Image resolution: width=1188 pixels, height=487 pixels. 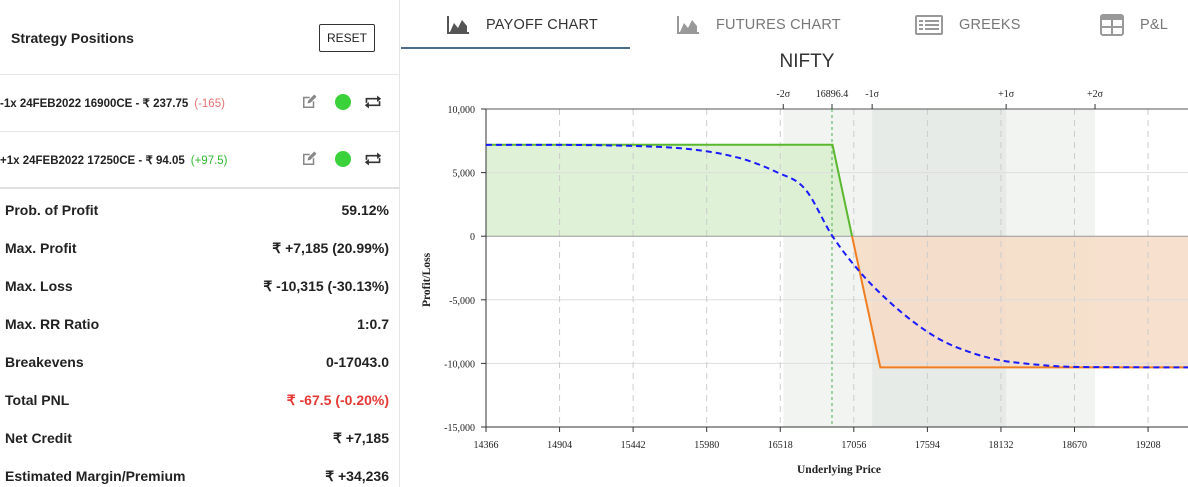 What do you see at coordinates (200, 472) in the screenshot?
I see `stat-estimated-margin: Estimated Margin/Premium ₹ +34,236` at bounding box center [200, 472].